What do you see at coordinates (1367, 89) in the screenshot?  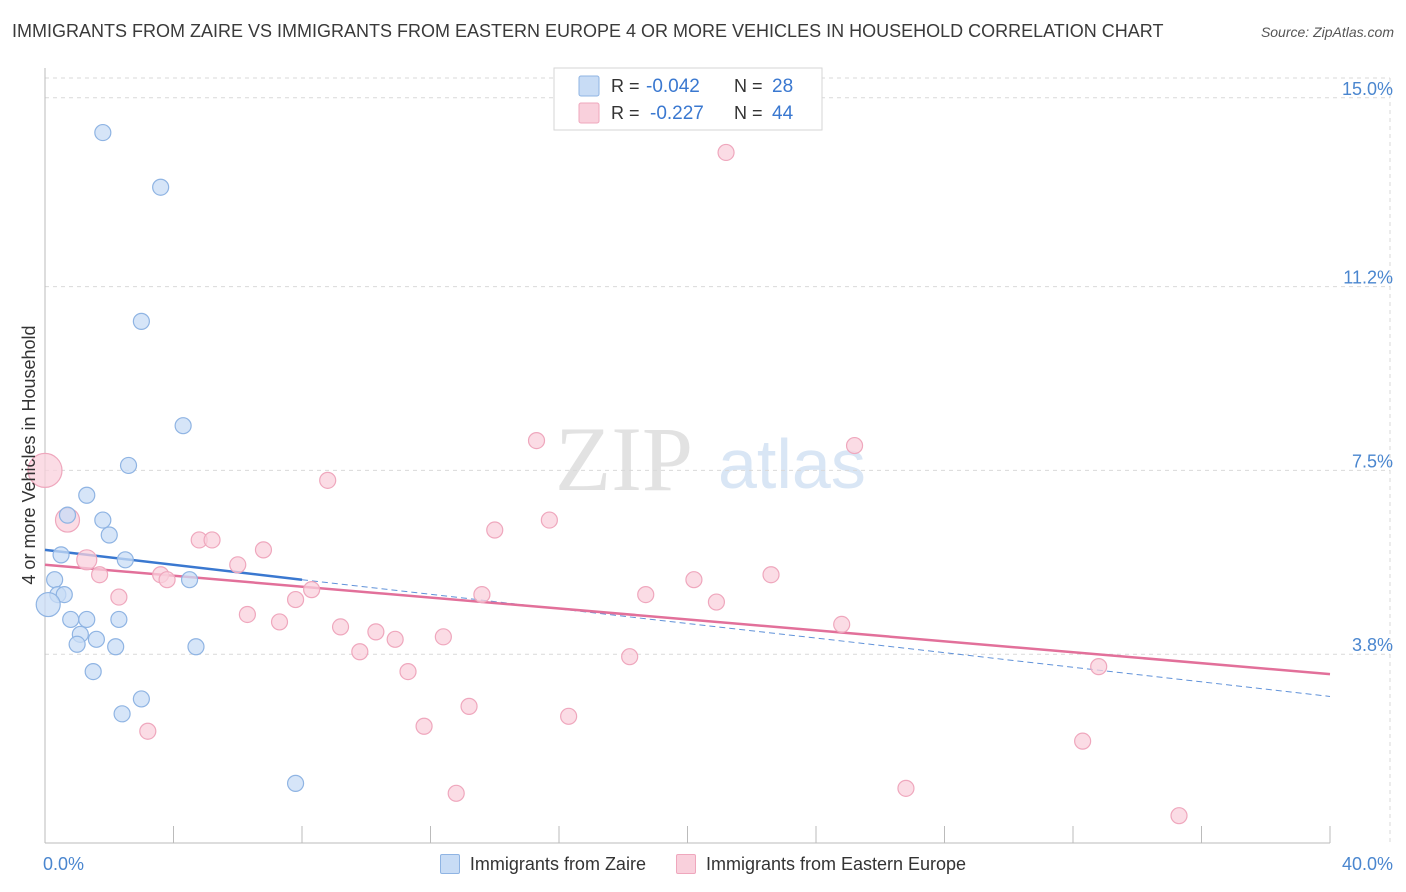 I see `y-tick-label: 15.0%` at bounding box center [1367, 89].